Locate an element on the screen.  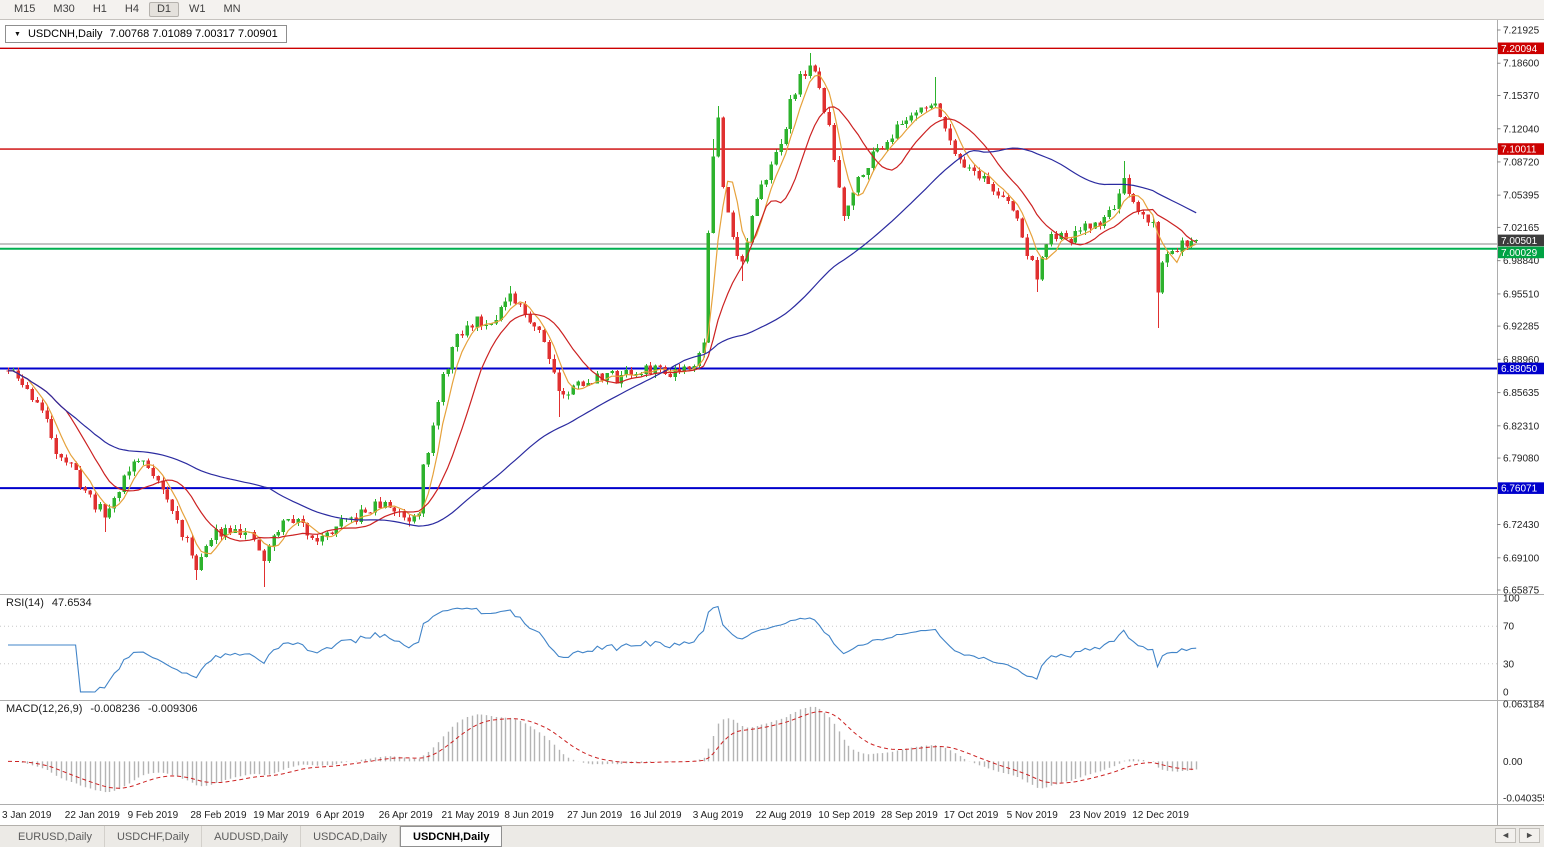
svg-text: 10 Sep 2019 is located at coordinates (846, 815).